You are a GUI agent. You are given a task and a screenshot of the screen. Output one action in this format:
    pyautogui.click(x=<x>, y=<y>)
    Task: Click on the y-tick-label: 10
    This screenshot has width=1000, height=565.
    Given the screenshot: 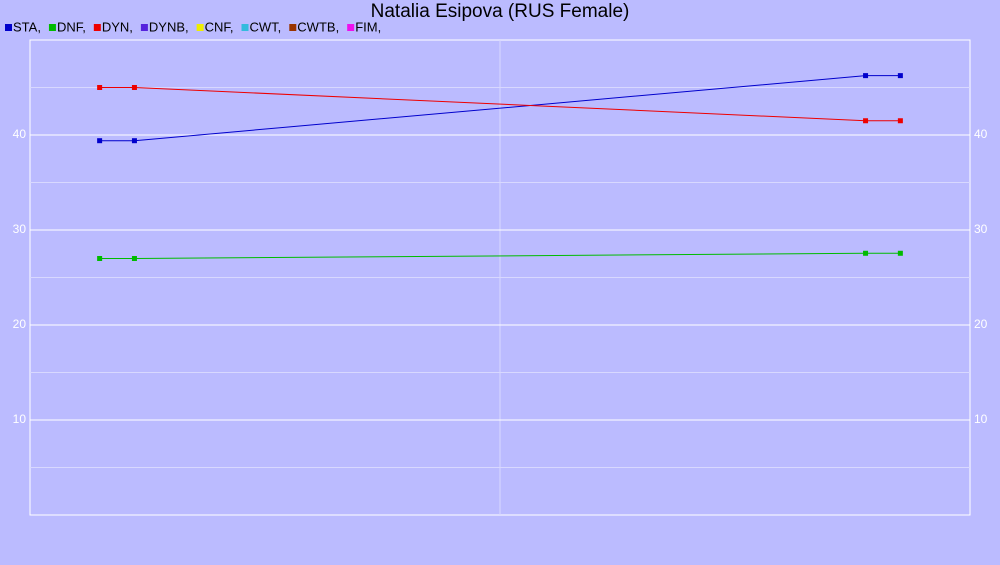 What is the action you would take?
    pyautogui.click(x=20, y=419)
    